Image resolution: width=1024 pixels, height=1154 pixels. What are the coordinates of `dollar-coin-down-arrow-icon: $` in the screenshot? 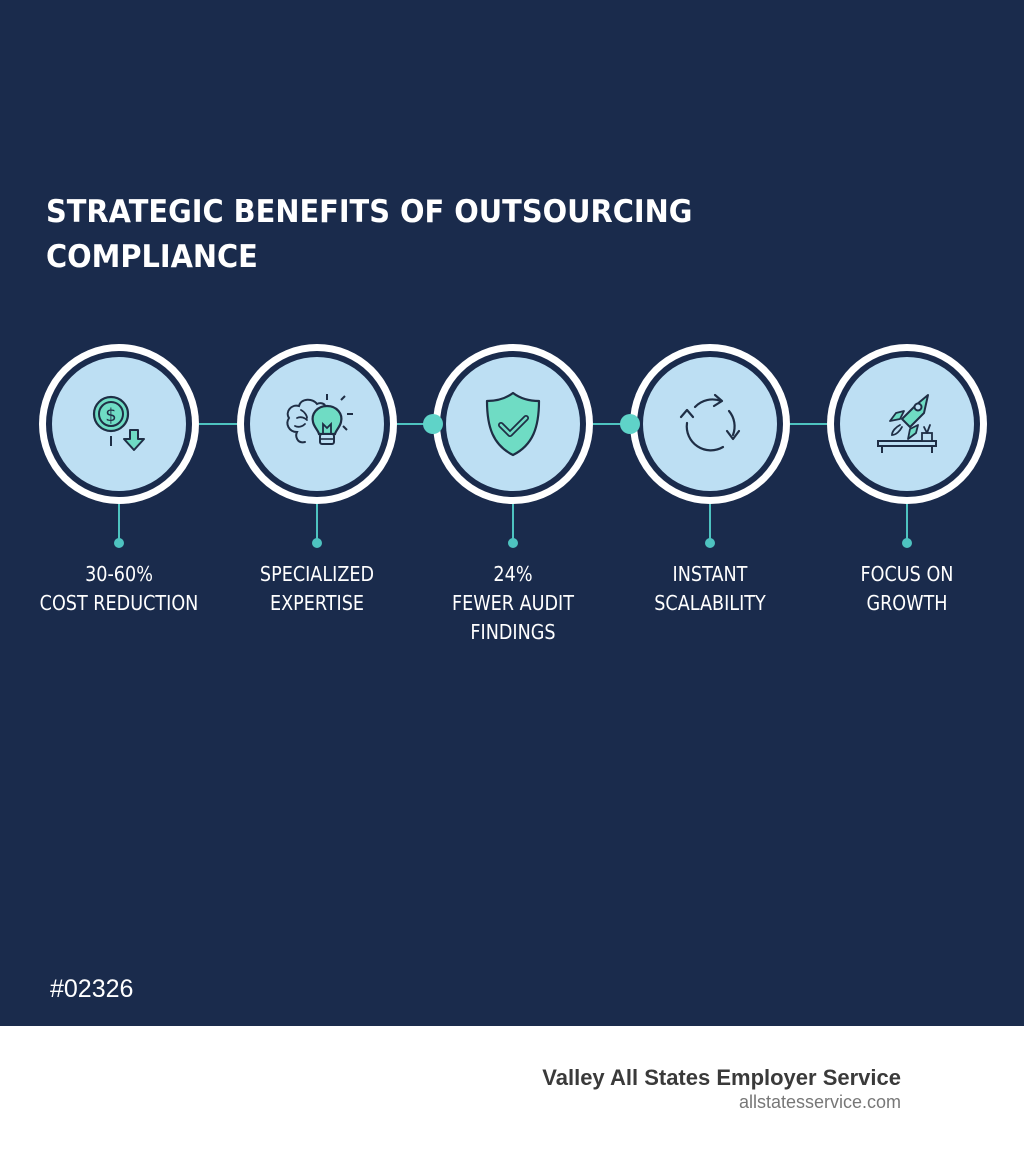 It's located at (119, 424).